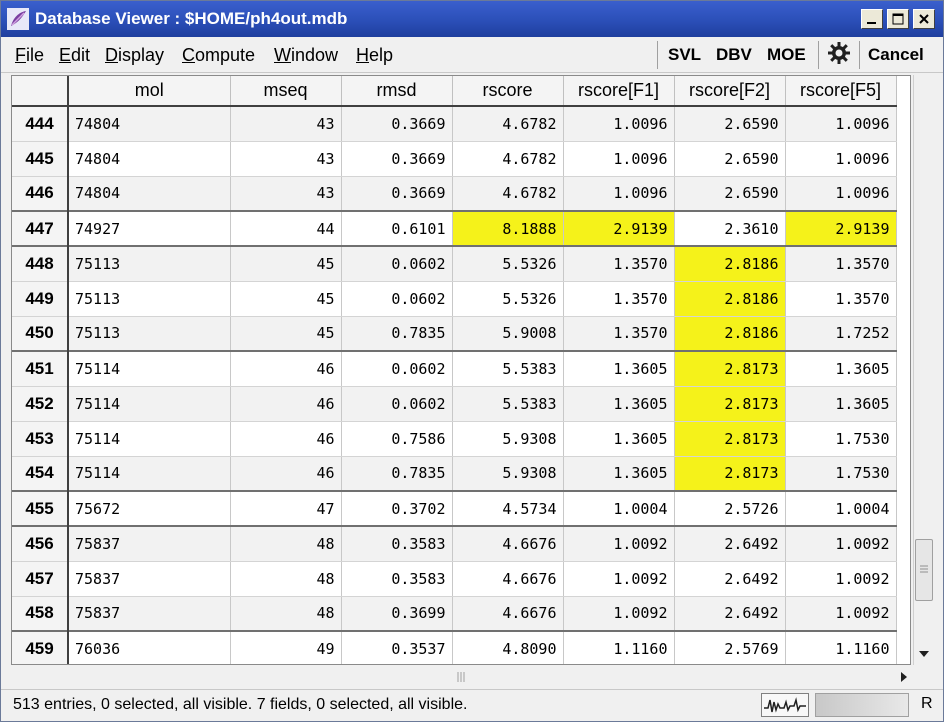  What do you see at coordinates (508, 404) in the screenshot?
I see `table-cell: 5.5383` at bounding box center [508, 404].